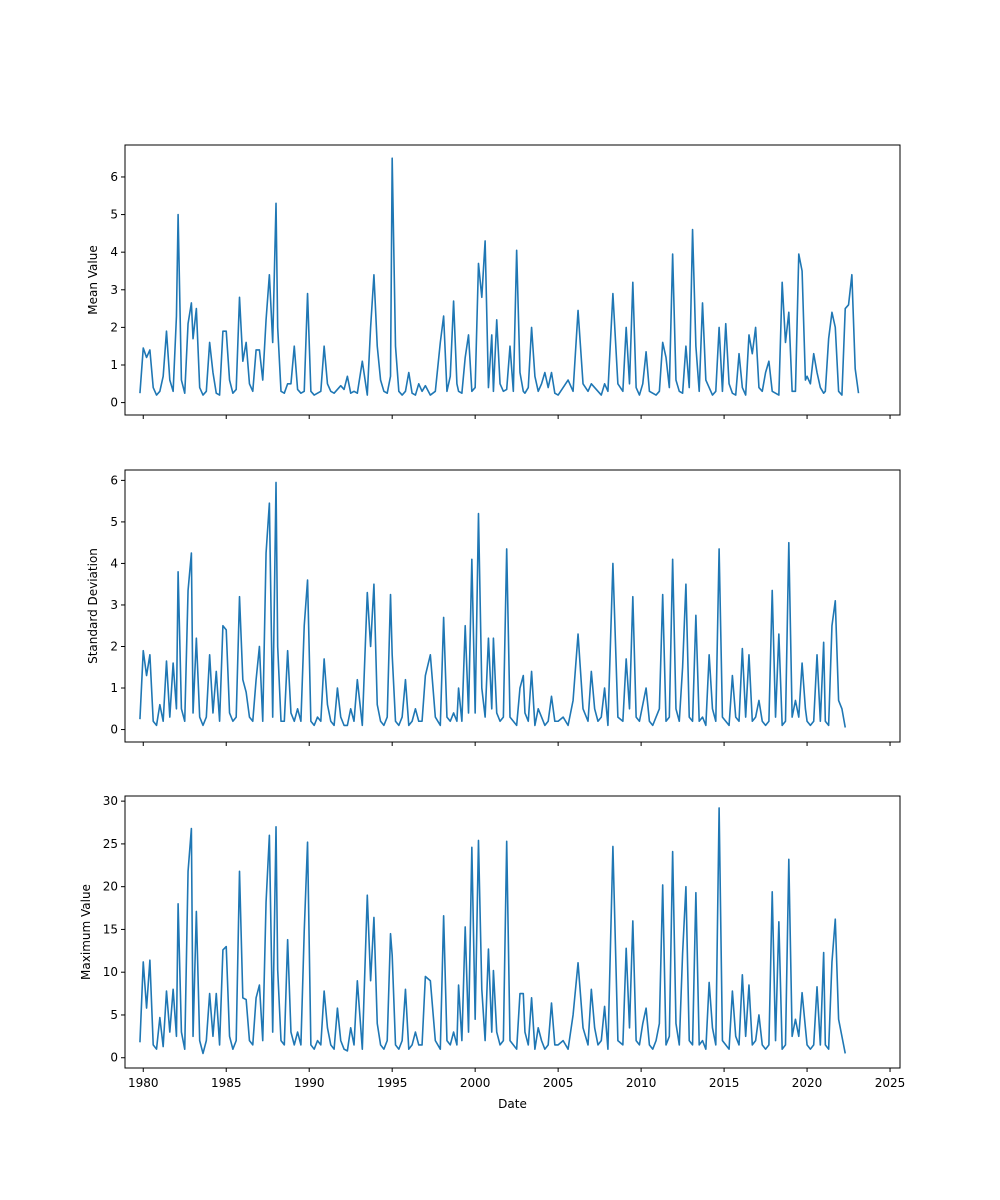  What do you see at coordinates (114, 563) in the screenshot?
I see `standard-deviation-y-tick-label: 4` at bounding box center [114, 563].